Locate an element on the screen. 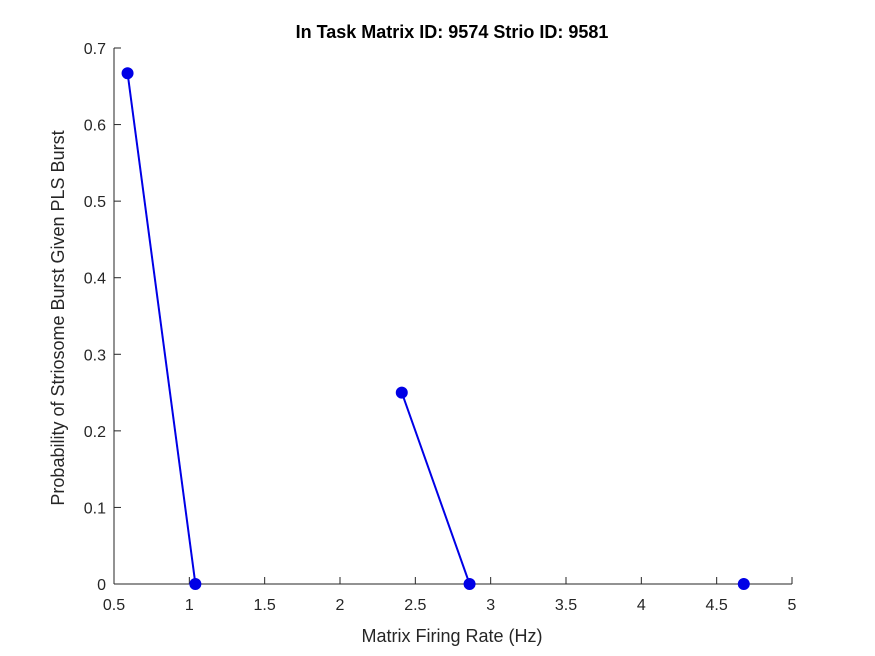 Image resolution: width=875 pixels, height=656 pixels. x-tick-label: 3 is located at coordinates (490, 605).